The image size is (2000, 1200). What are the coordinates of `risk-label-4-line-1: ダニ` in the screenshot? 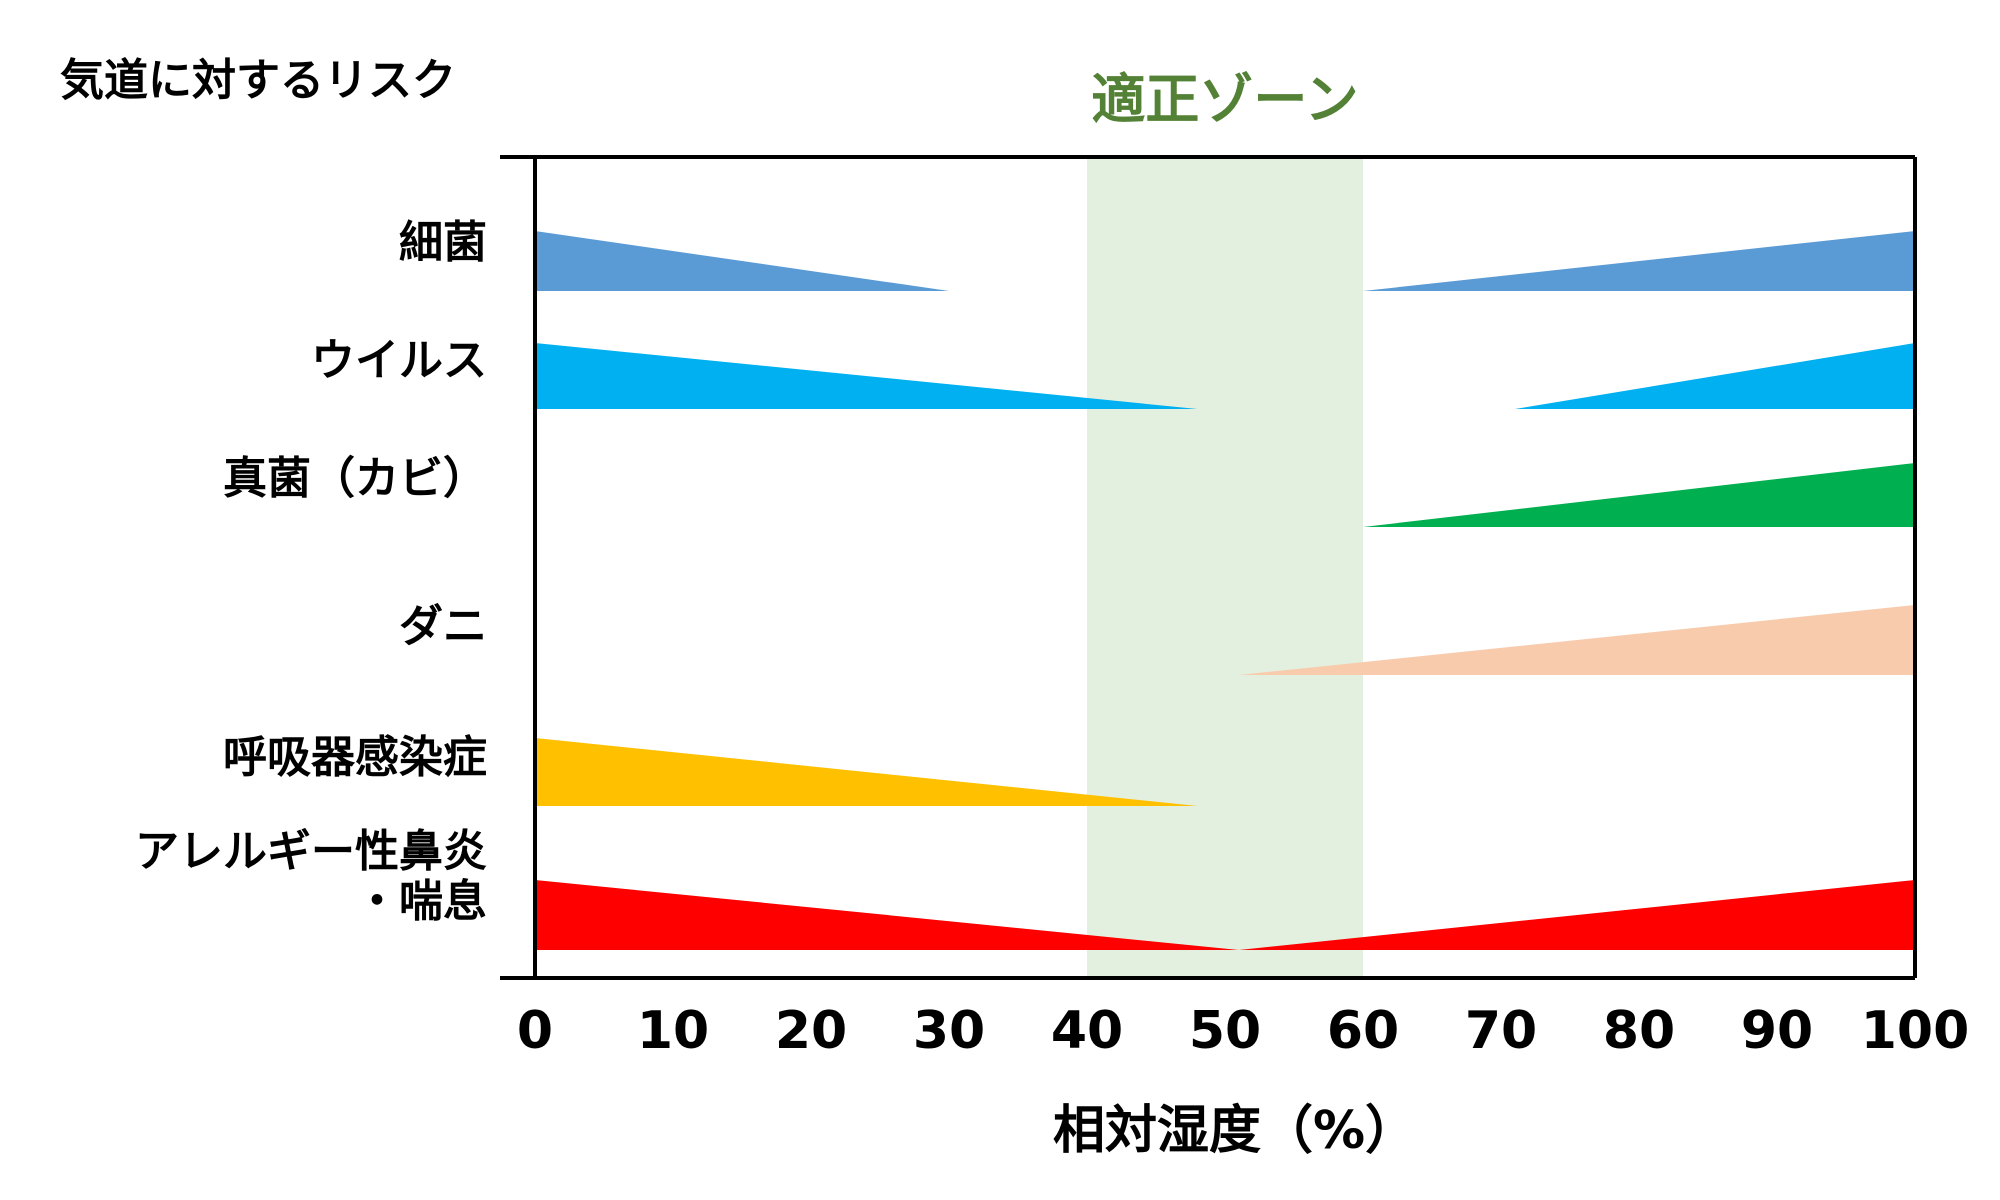 It's located at (443, 626).